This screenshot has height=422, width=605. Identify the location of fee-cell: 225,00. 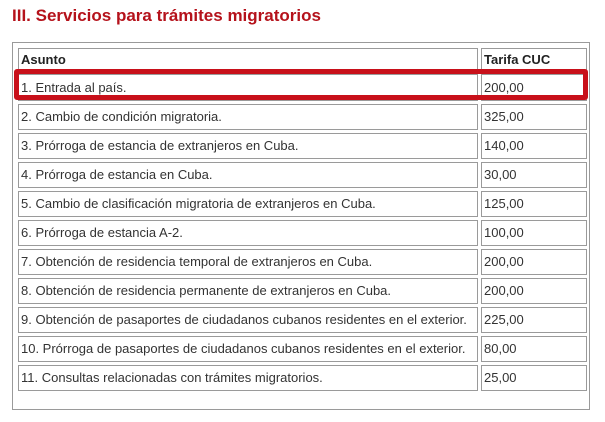
(534, 320).